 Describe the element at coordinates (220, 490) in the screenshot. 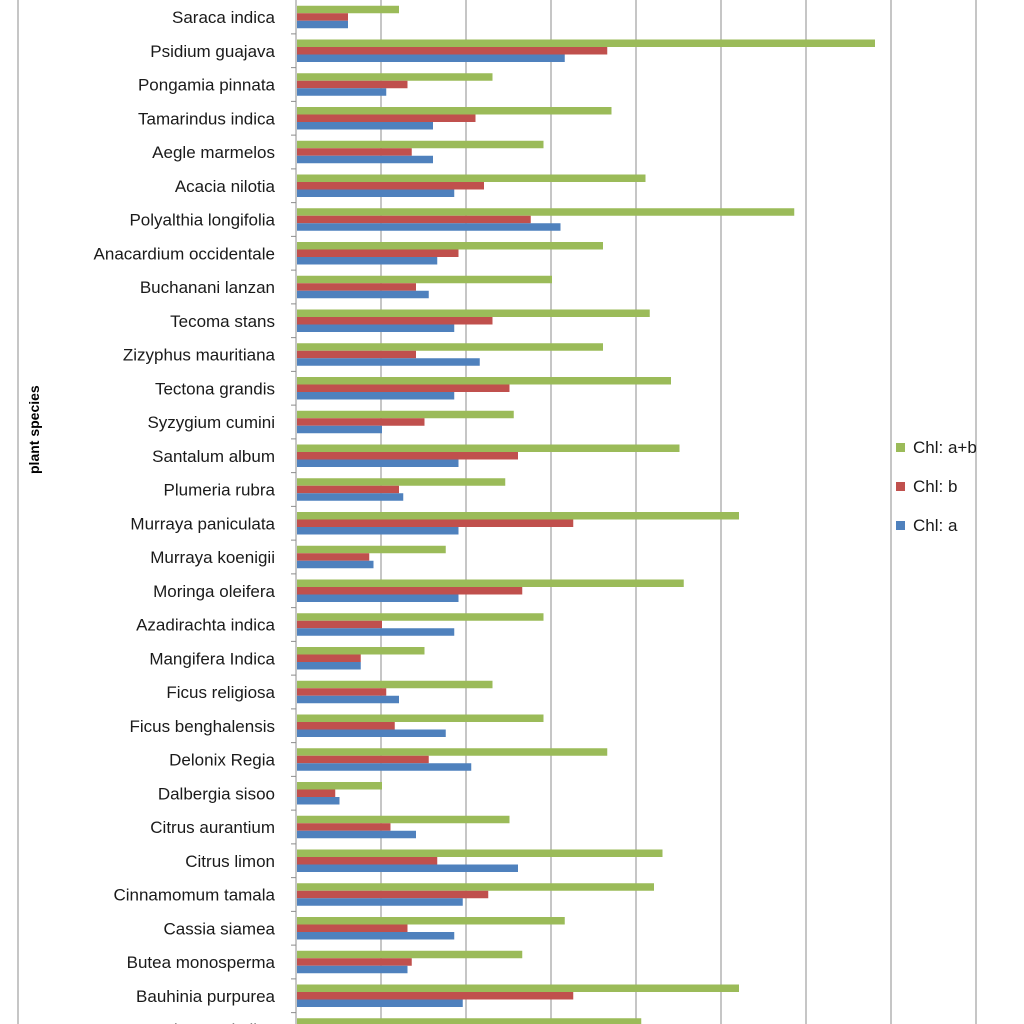

I see `category-label: Plumeria rubra` at that location.